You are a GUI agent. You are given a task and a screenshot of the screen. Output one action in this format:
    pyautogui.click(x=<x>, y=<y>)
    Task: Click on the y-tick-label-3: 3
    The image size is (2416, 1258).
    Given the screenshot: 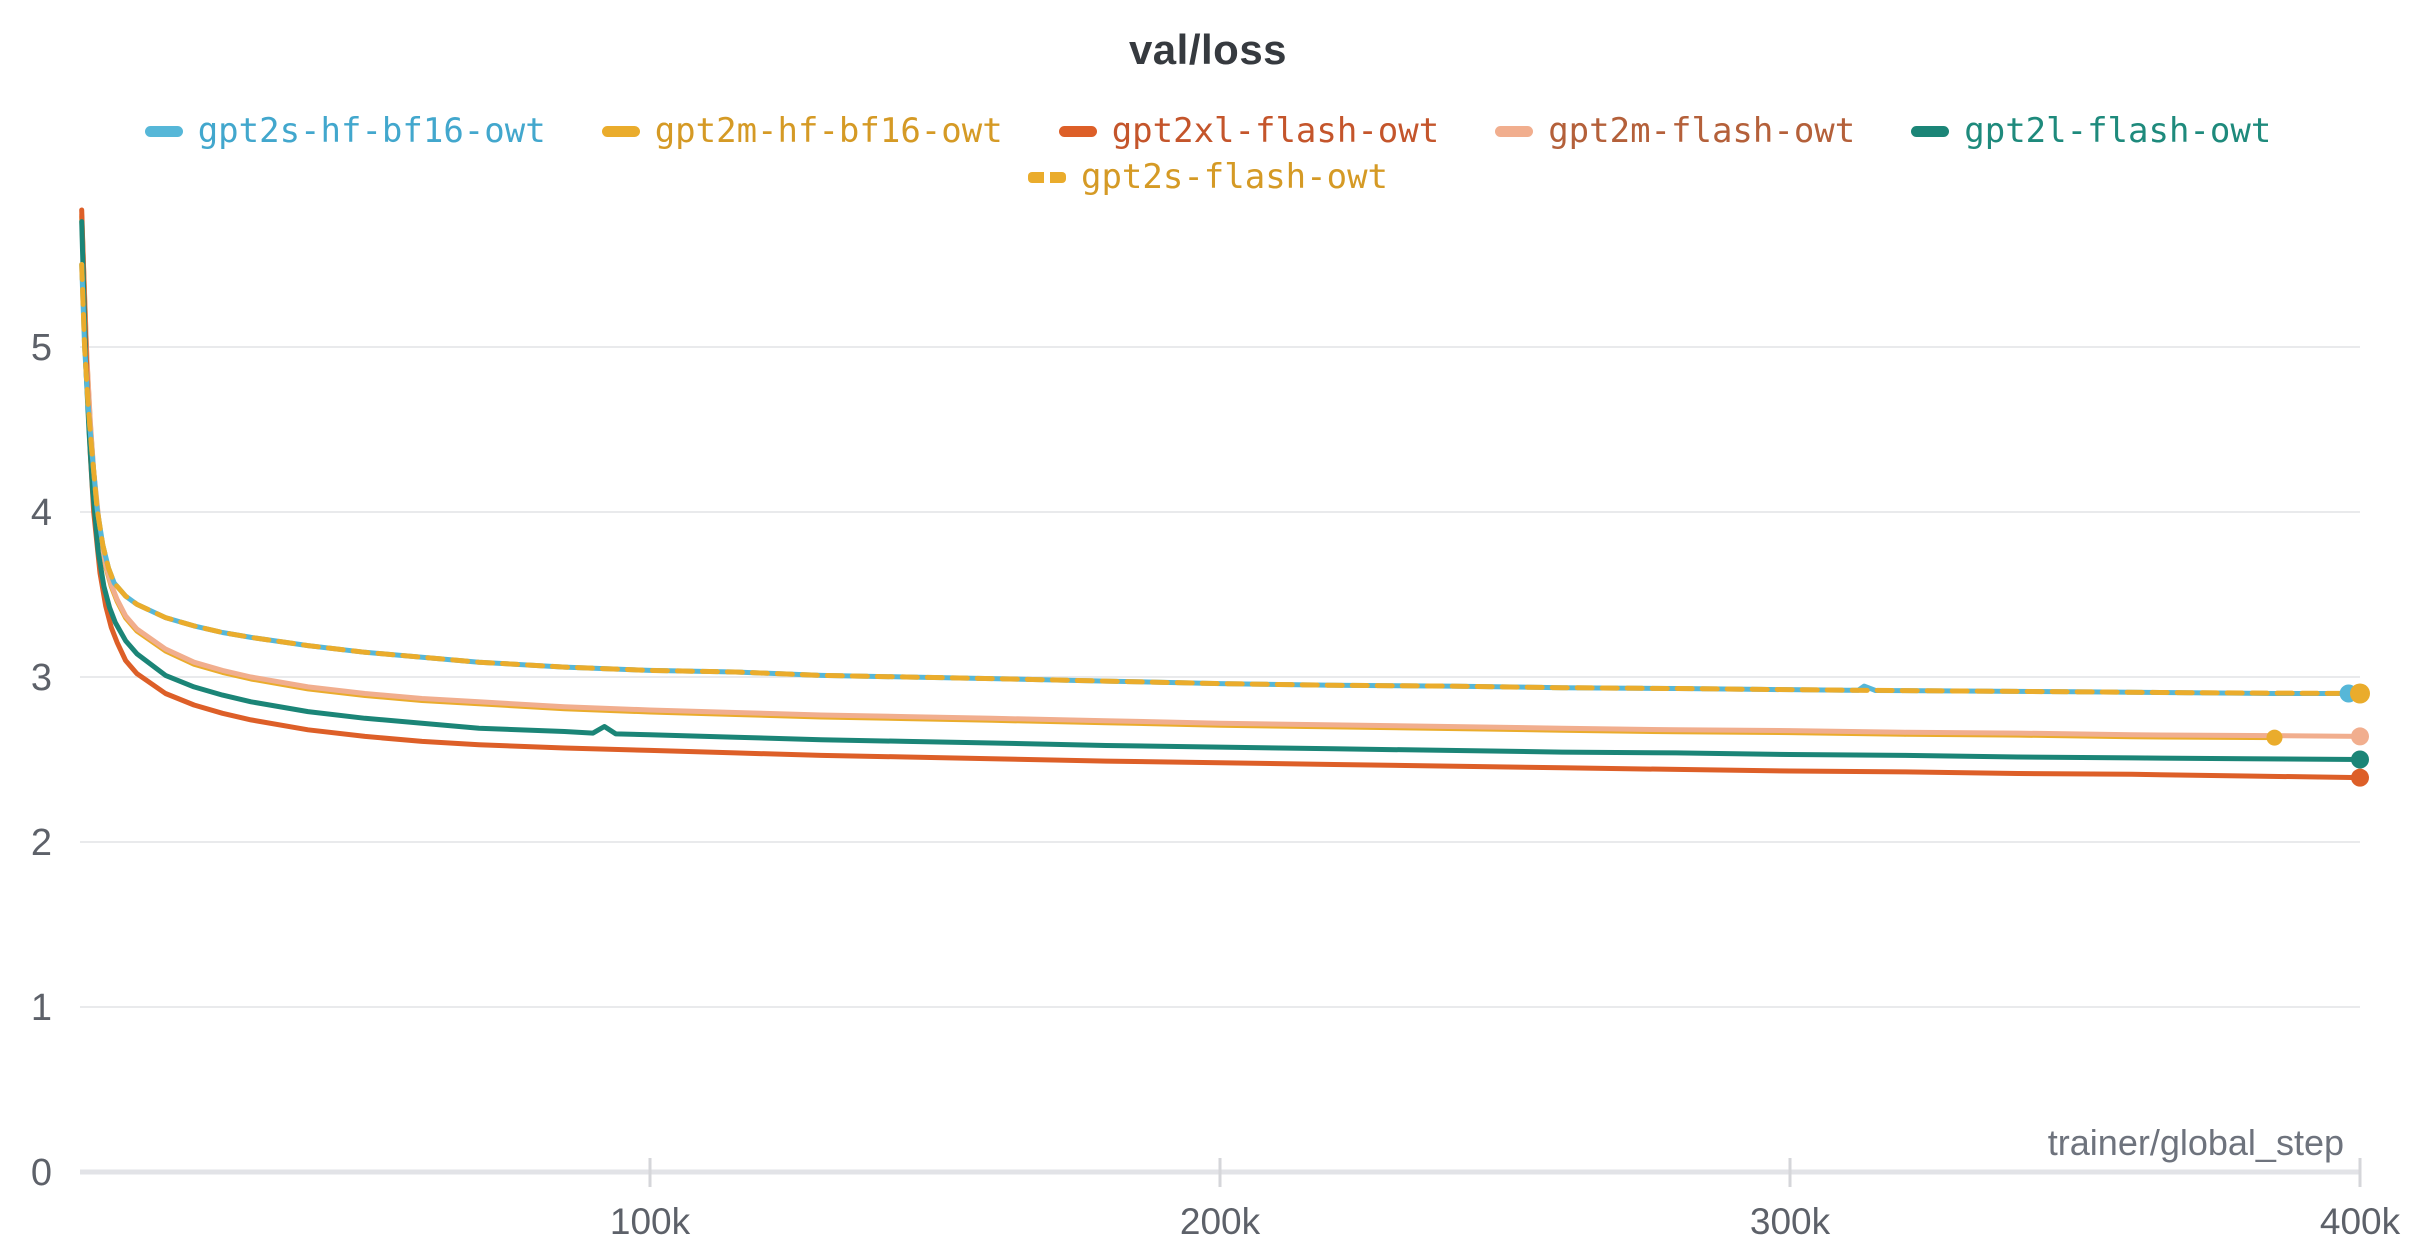 What is the action you would take?
    pyautogui.click(x=41, y=678)
    